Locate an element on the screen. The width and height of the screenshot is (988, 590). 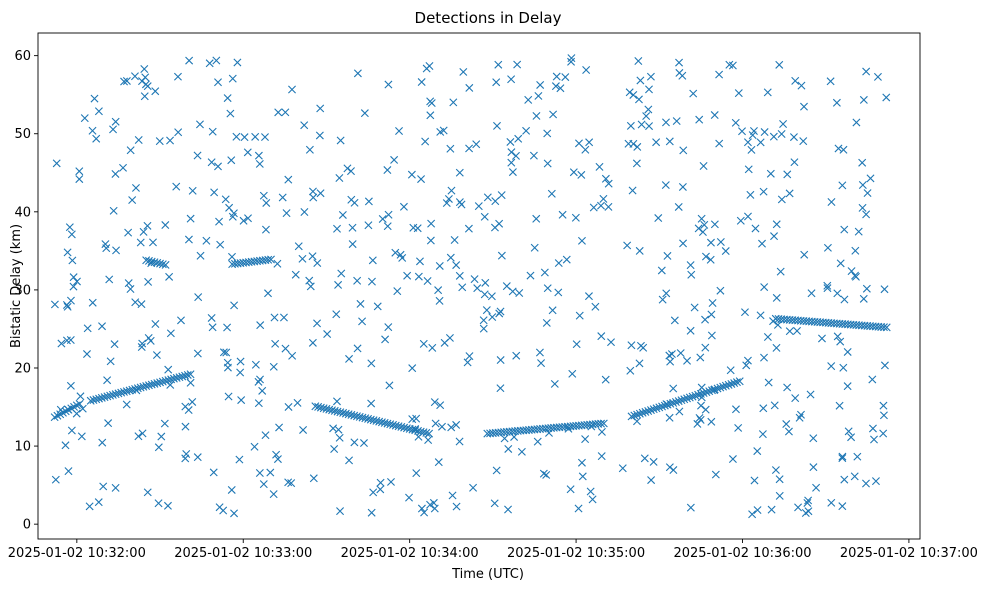
x-tick-label: 2025-01-02 10:36:00 is located at coordinates (742, 553).